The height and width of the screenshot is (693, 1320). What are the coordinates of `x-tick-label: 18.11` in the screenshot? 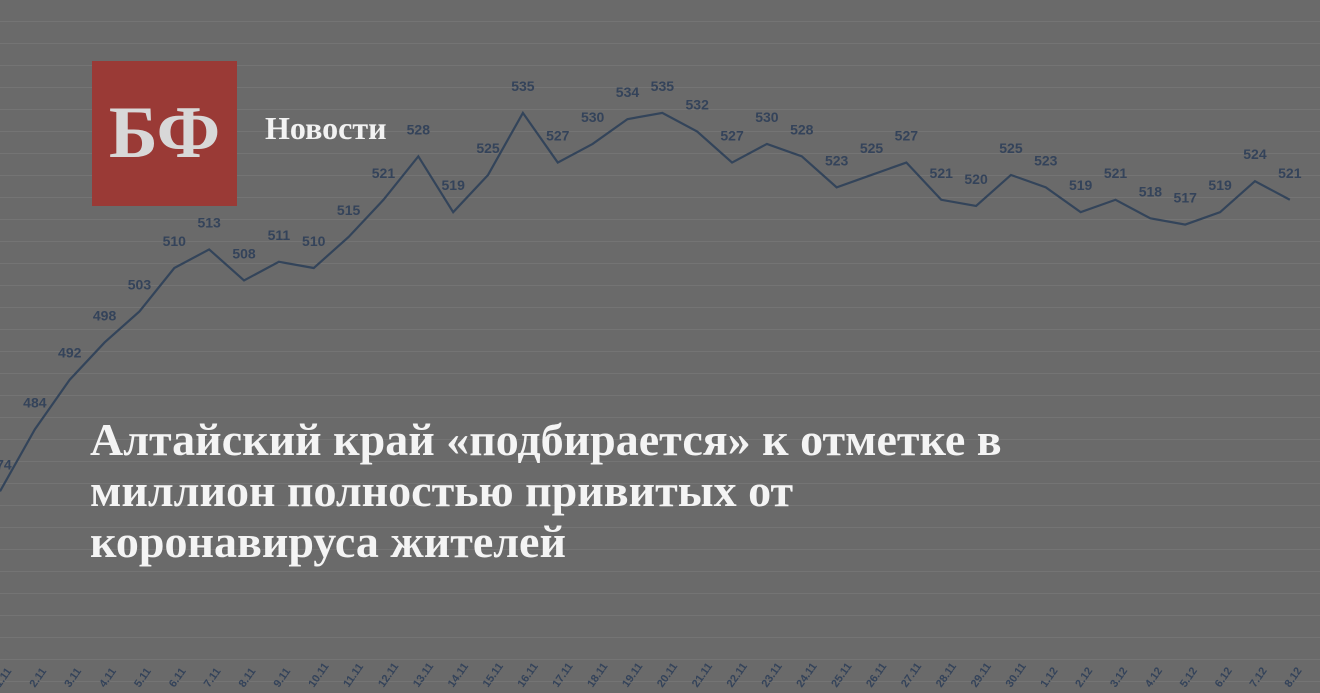 It's located at (597, 675).